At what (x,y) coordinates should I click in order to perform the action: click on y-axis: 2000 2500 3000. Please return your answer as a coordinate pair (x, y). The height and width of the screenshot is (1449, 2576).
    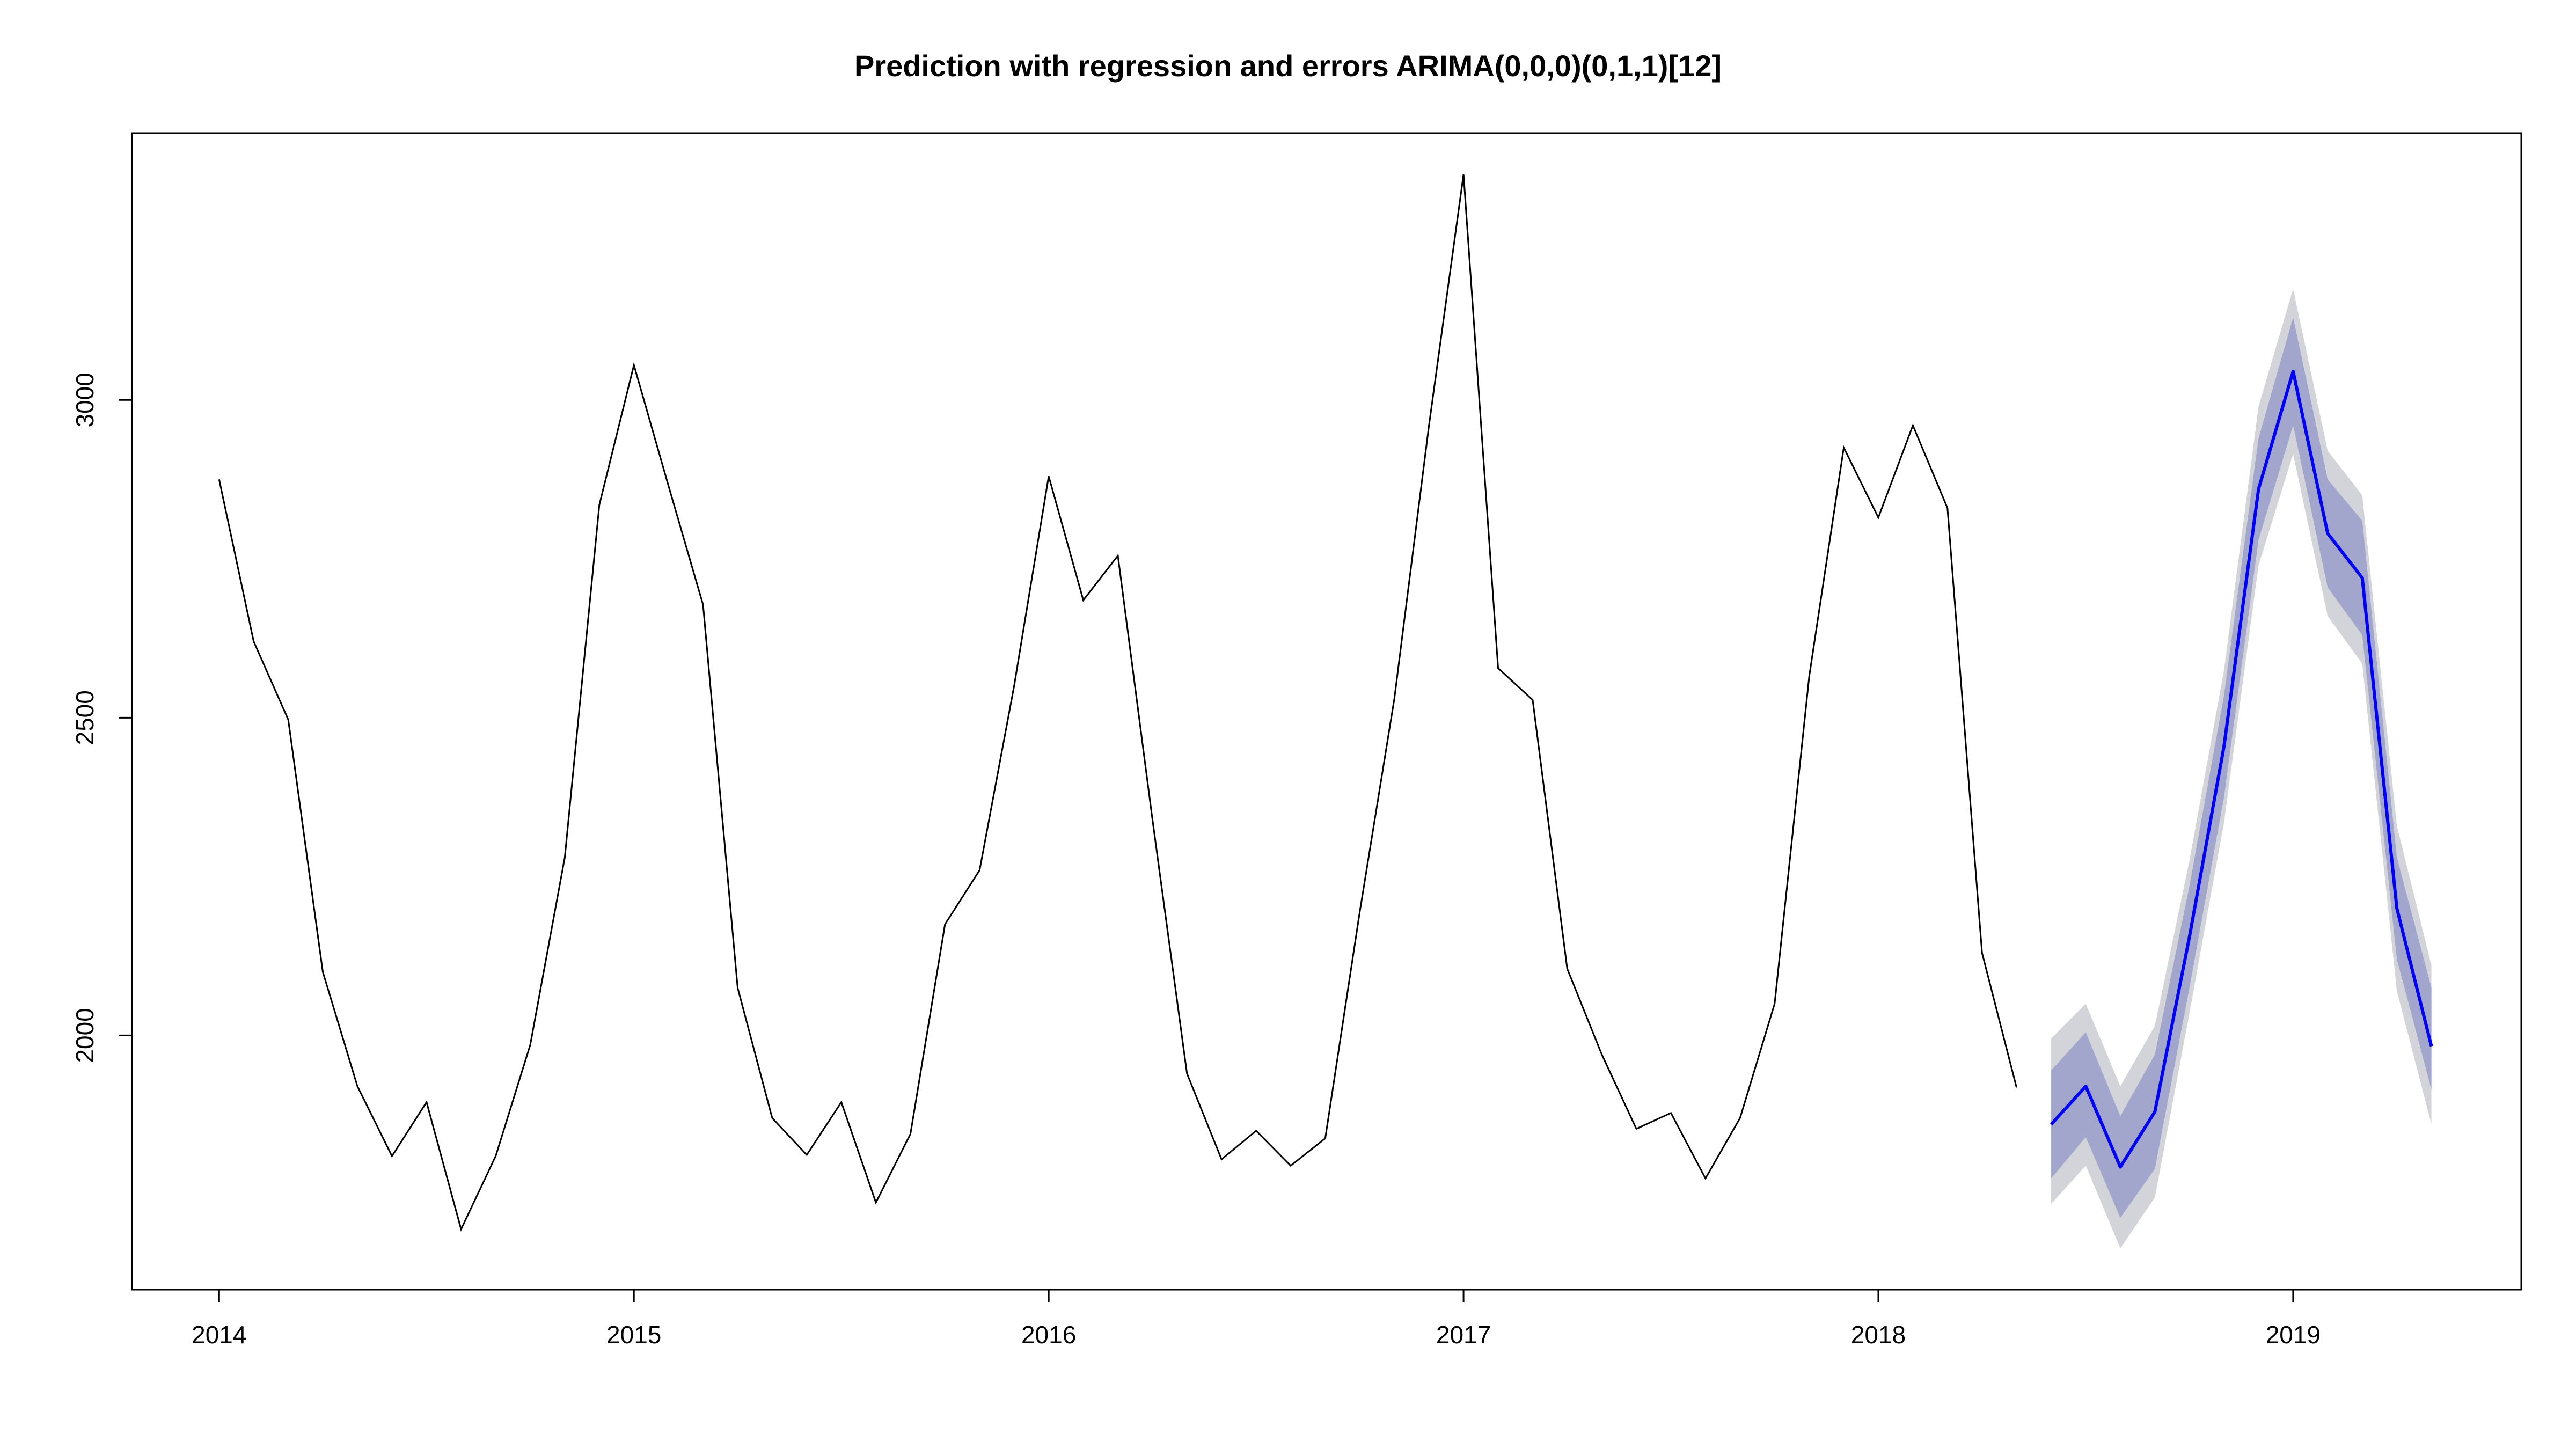
    Looking at the image, I should click on (102, 717).